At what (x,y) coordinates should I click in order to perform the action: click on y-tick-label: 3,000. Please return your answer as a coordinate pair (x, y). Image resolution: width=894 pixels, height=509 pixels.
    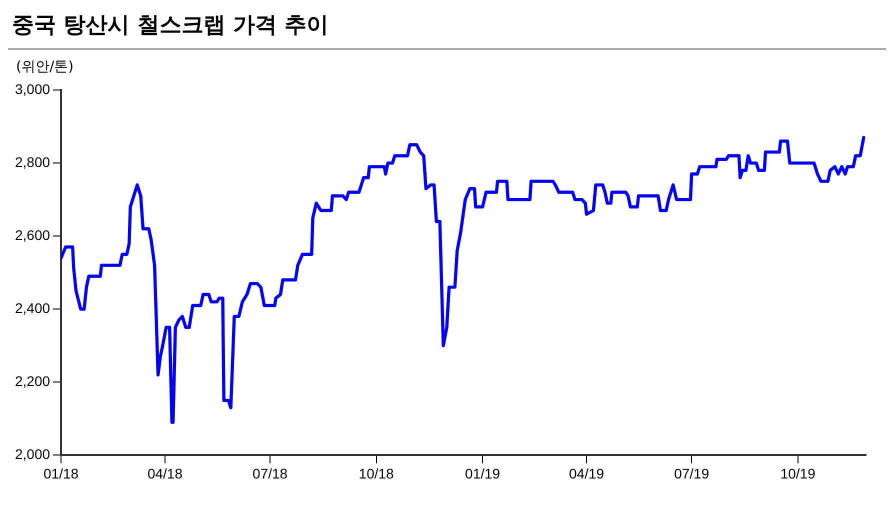
    Looking at the image, I should click on (32, 88).